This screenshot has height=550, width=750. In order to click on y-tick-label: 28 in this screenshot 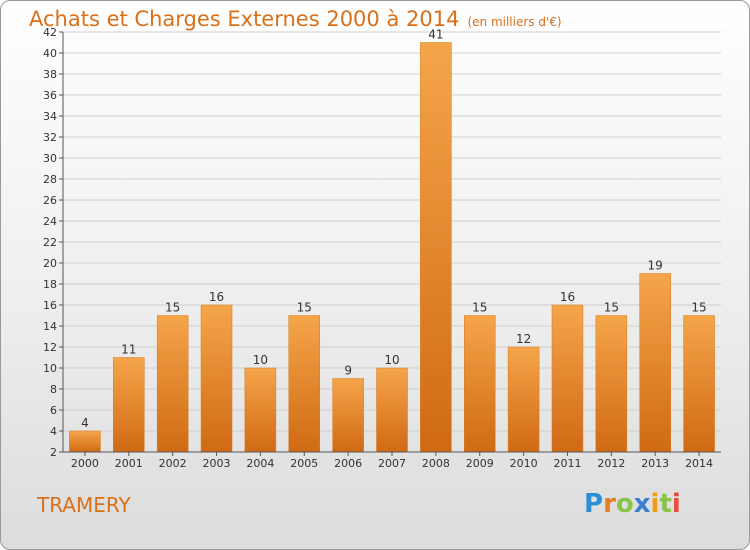, I will do `click(50, 179)`.